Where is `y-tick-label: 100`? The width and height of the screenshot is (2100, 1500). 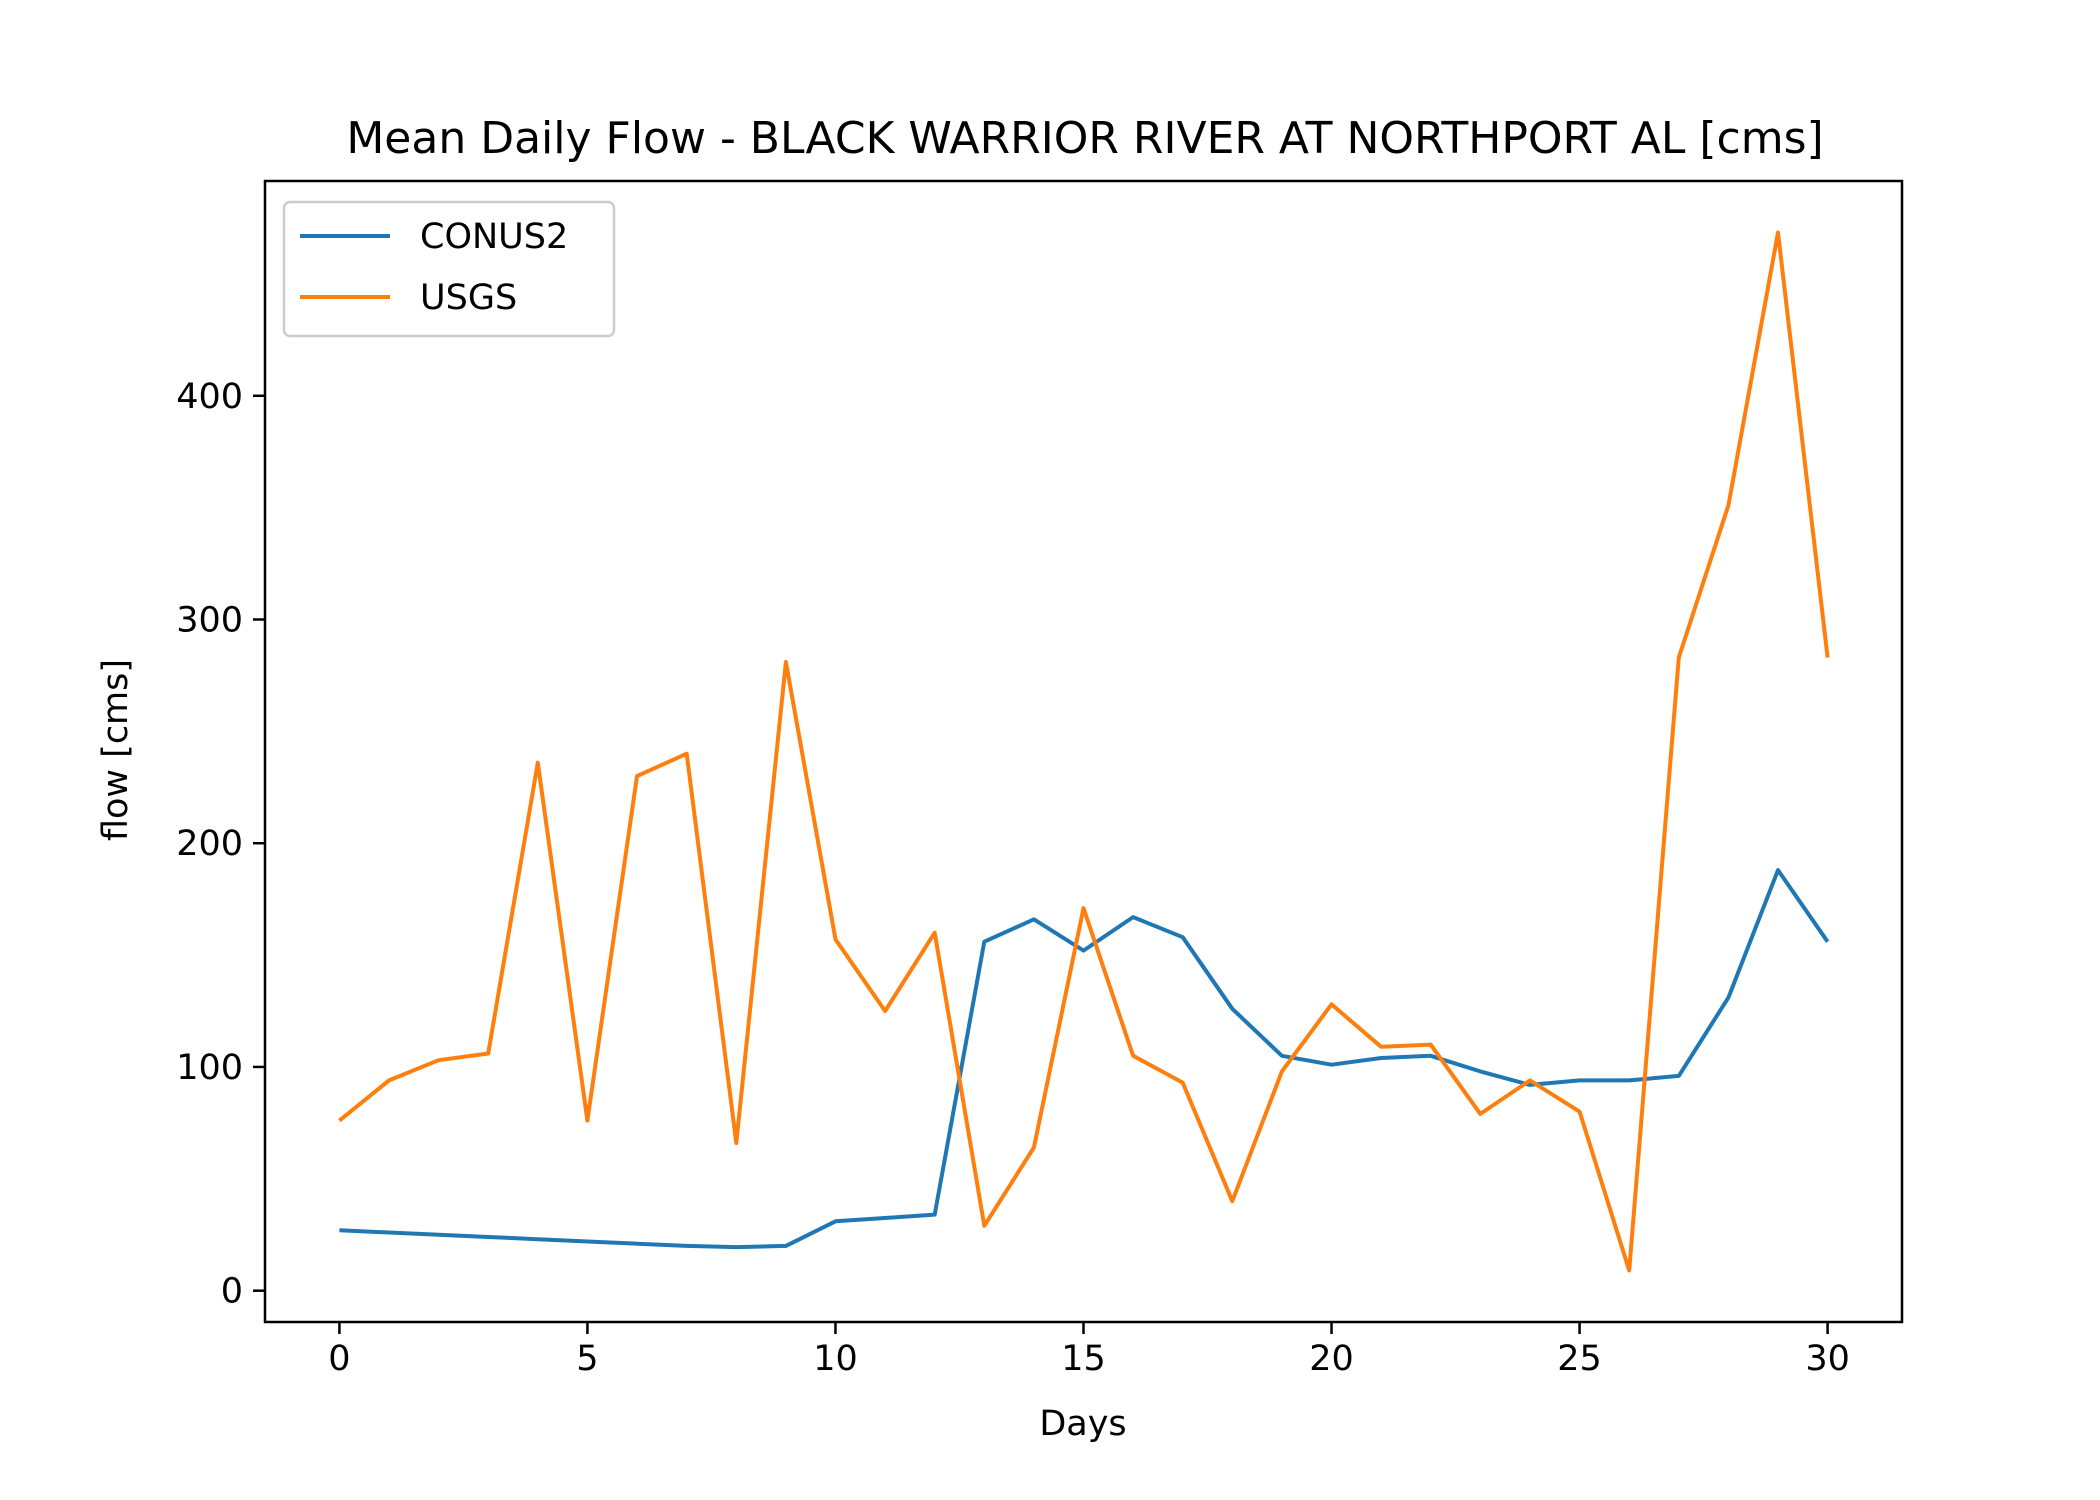 y-tick-label: 100 is located at coordinates (209, 1068).